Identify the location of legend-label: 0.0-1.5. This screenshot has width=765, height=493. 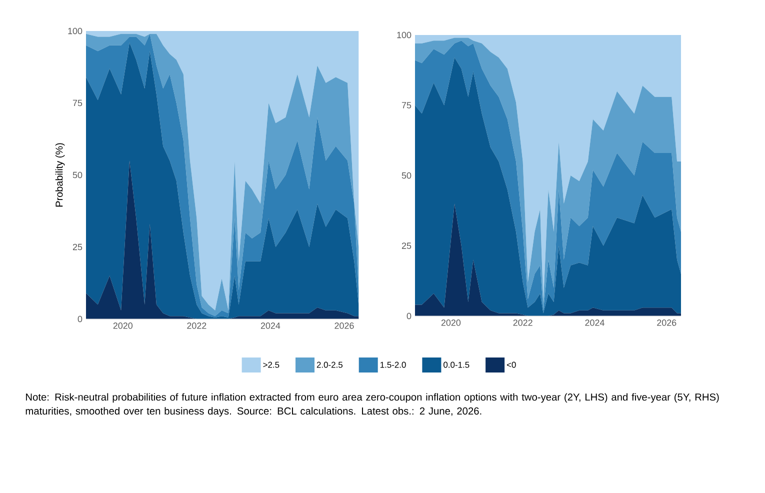
(457, 365).